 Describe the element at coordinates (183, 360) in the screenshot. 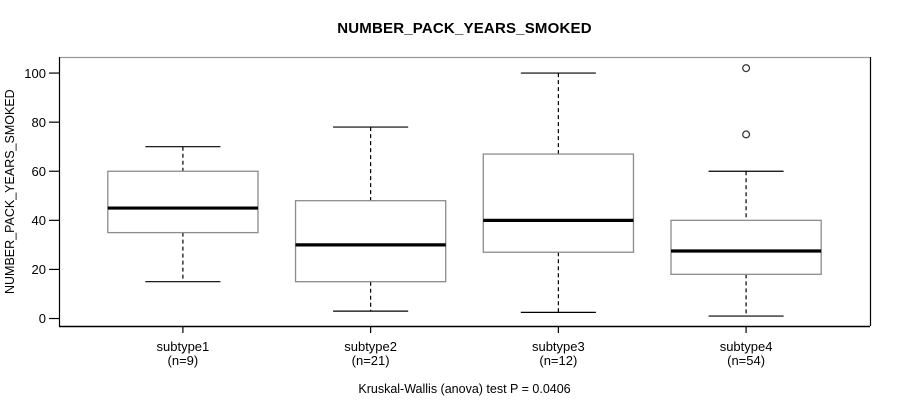

I see `group-count-label: (n=9)` at that location.